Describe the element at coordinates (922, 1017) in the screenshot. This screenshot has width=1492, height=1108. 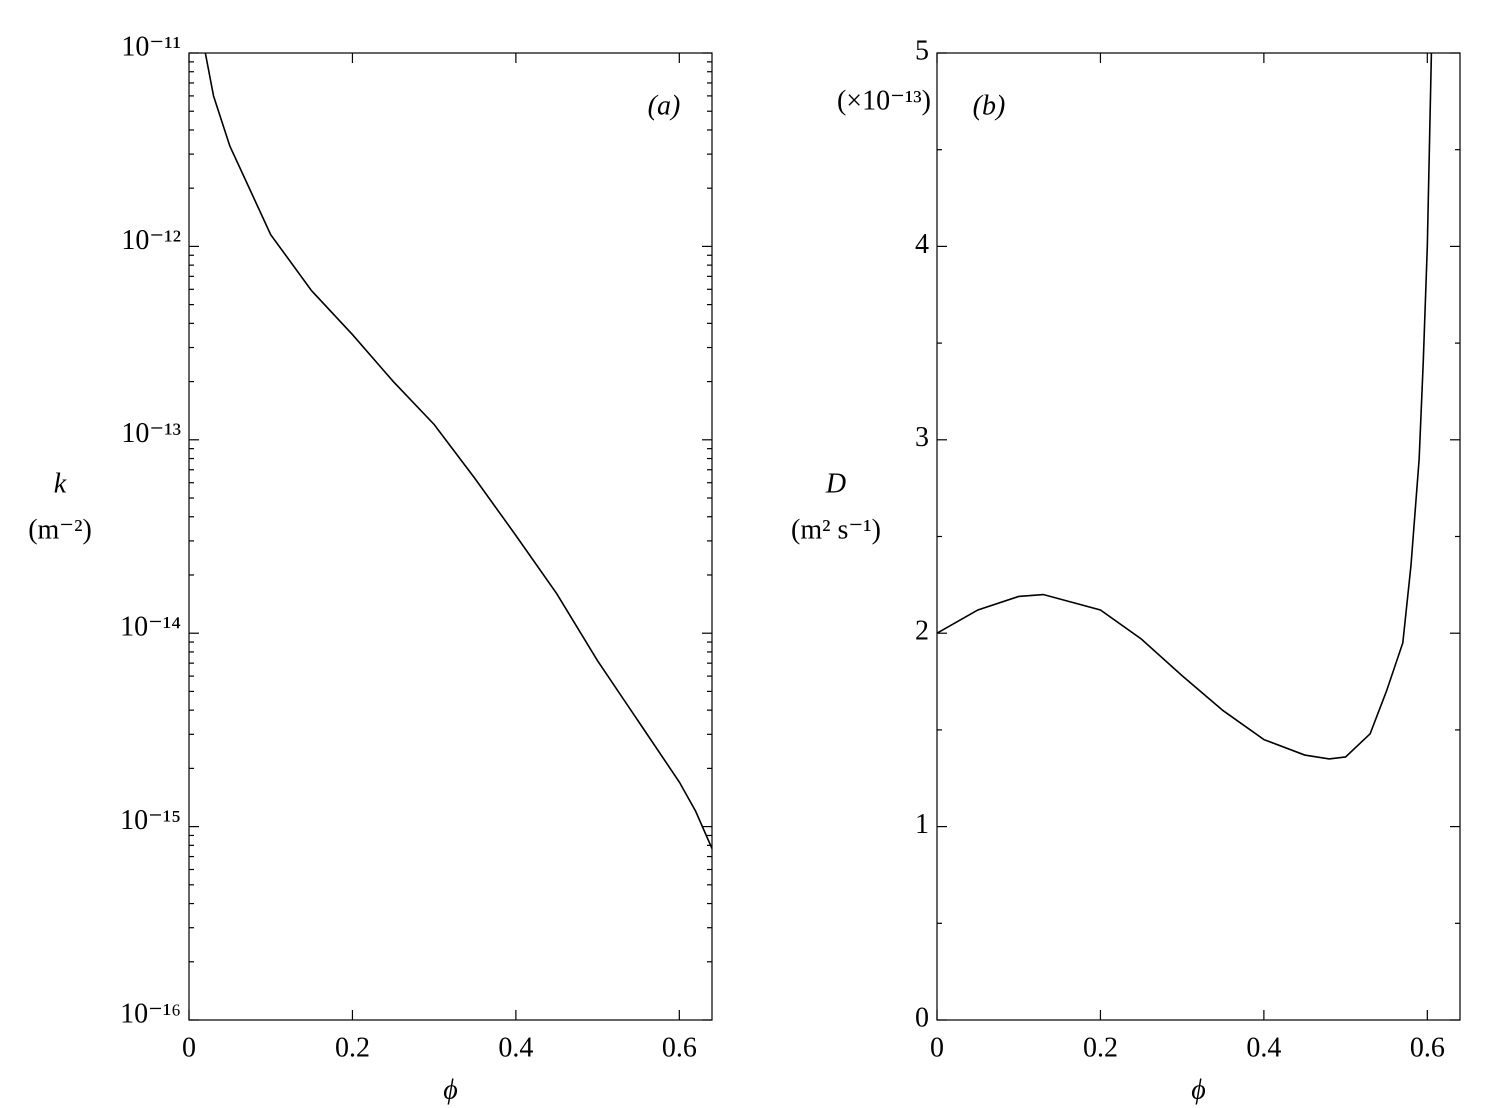
I see `y-tick-label: 0` at that location.